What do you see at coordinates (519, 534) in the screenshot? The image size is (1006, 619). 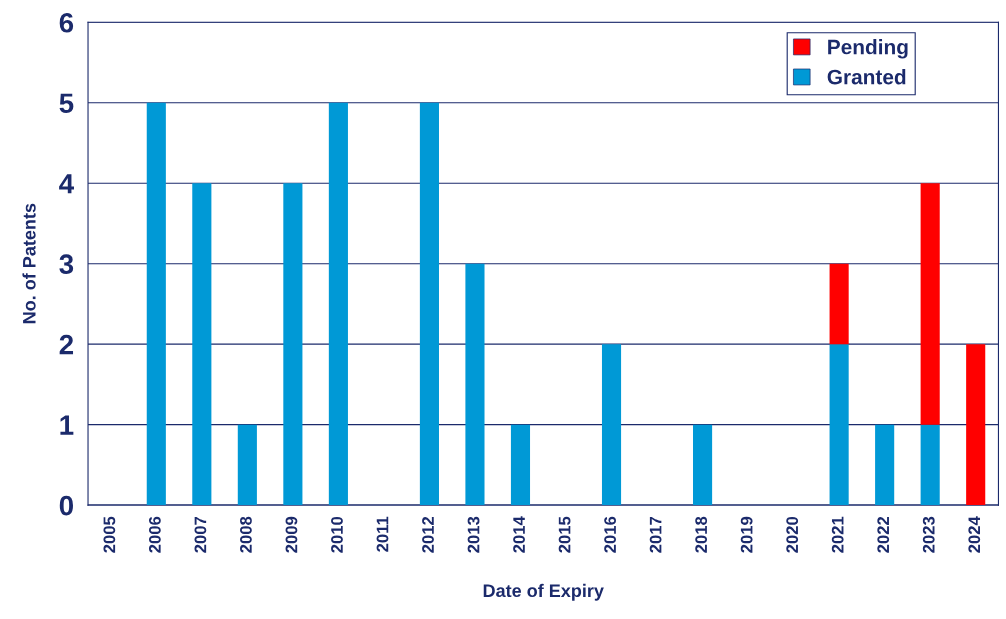 I see `x-tick-label: 2014` at bounding box center [519, 534].